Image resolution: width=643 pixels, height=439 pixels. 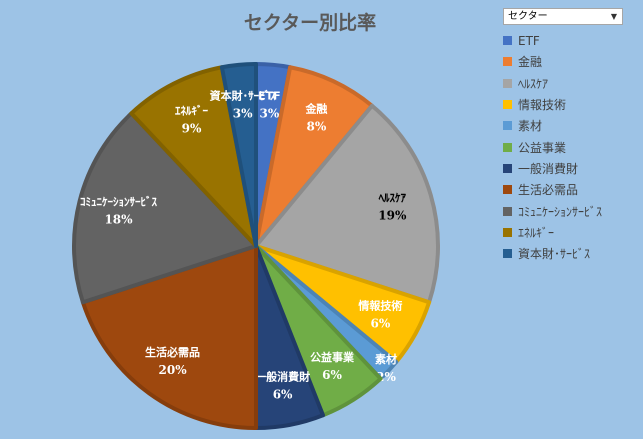 What do you see at coordinates (243, 105) in the screenshot?
I see `slice-label-10: 資本財･ｻｰﾋﾞｽ 3%` at bounding box center [243, 105].